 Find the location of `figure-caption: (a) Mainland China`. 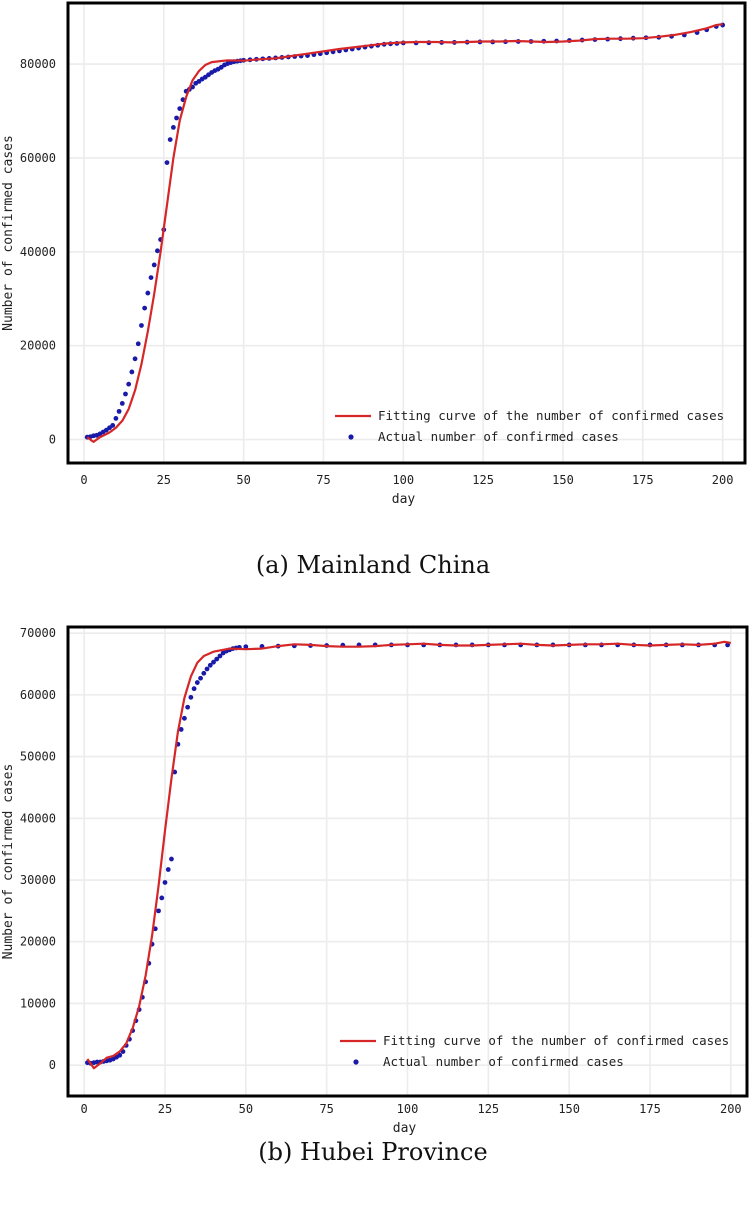

figure-caption: (a) Mainland China is located at coordinates (373, 565).